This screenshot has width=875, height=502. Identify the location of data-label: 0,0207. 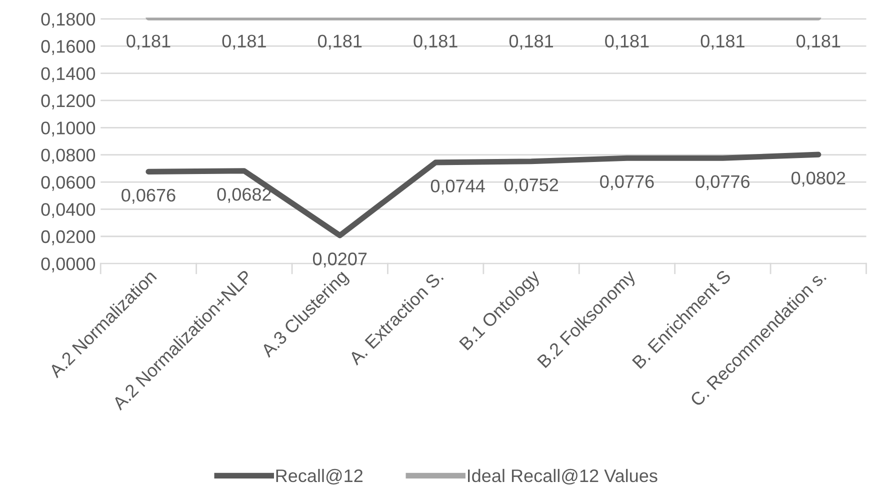
(339, 260).